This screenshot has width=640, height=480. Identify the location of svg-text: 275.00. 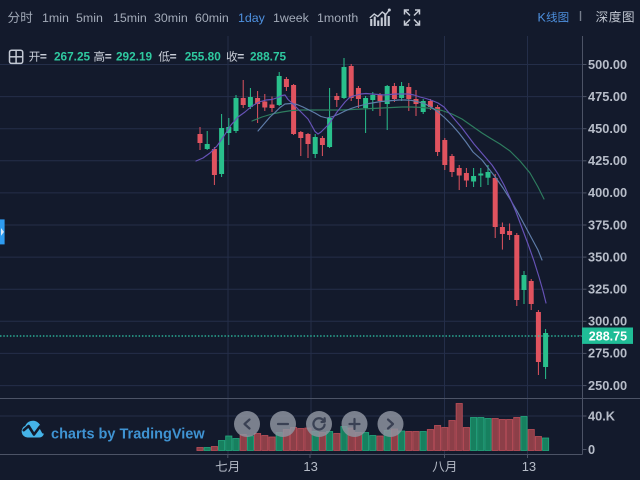
(607, 353).